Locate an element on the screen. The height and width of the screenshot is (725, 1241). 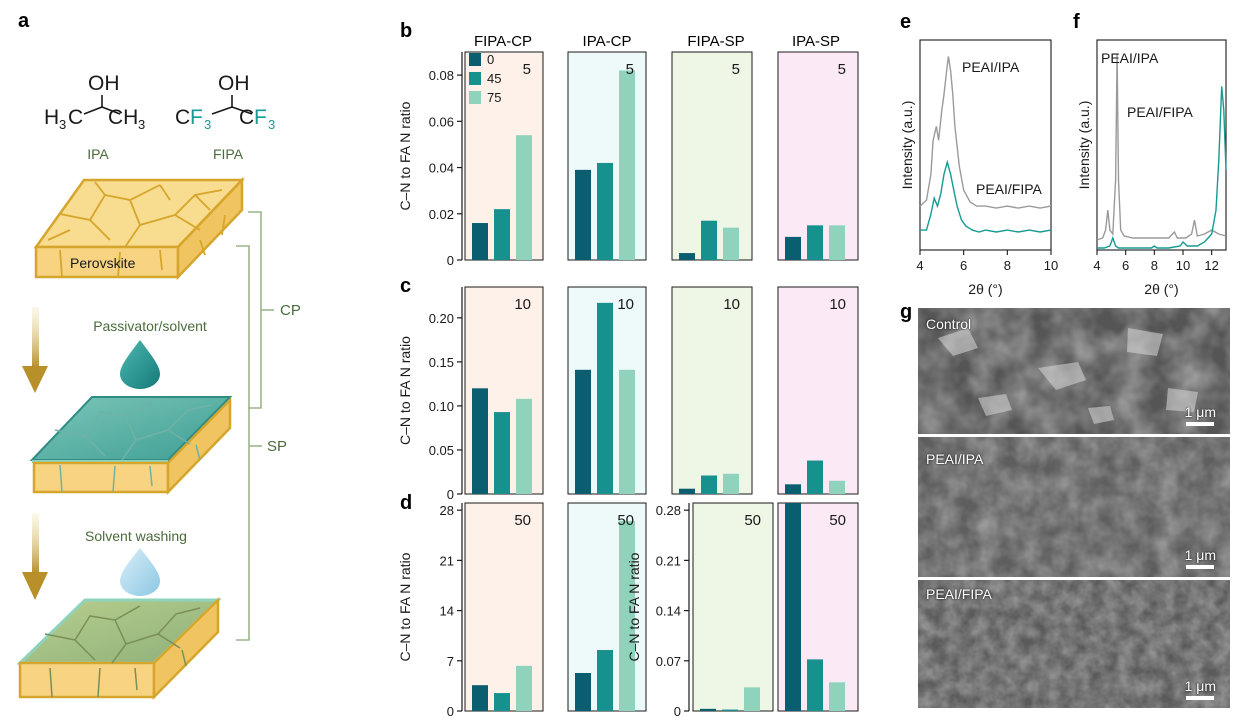
panel-c-group-frame is located at coordinates (712, 390).